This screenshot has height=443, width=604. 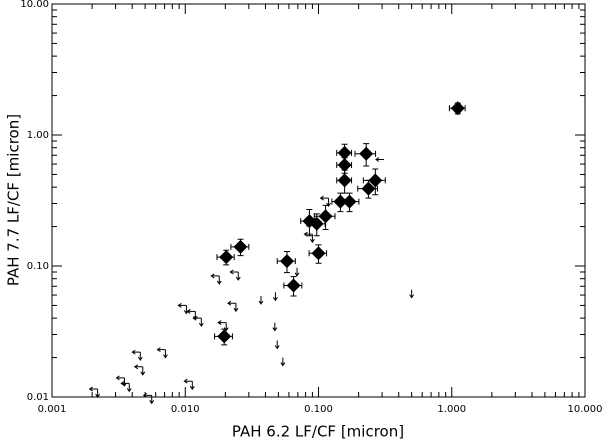 What do you see at coordinates (185, 409) in the screenshot?
I see `x-tick-label: 0.010` at bounding box center [185, 409].